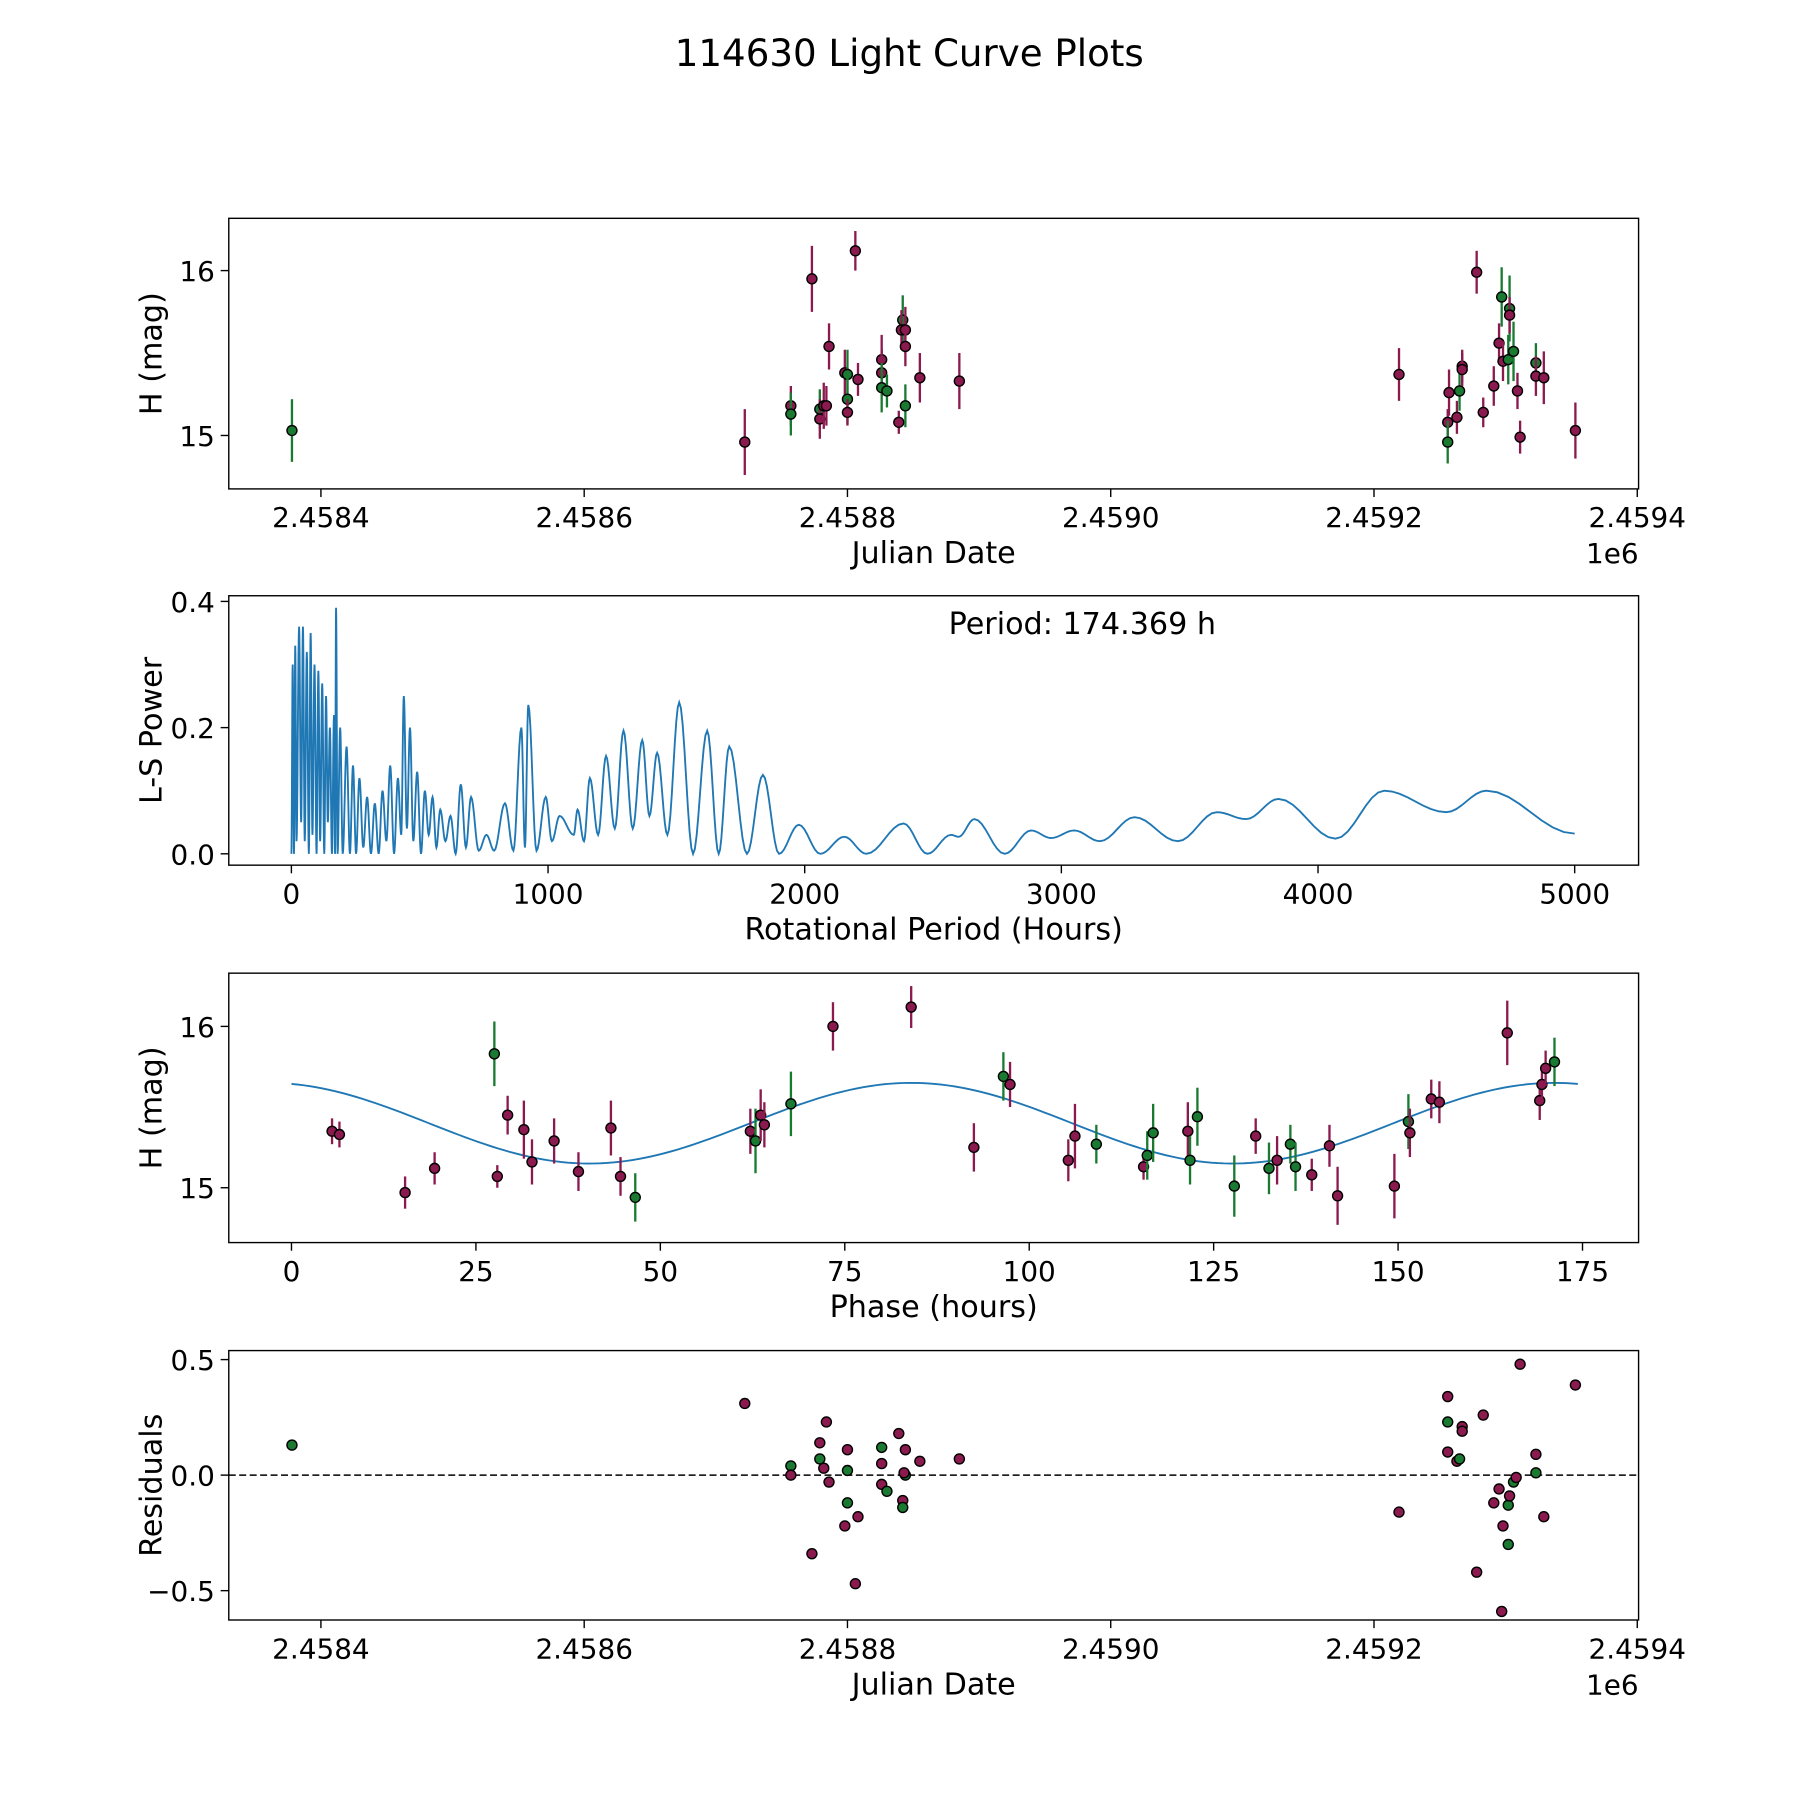  I want to click on x-tick-label: 175, so click(1582, 1271).